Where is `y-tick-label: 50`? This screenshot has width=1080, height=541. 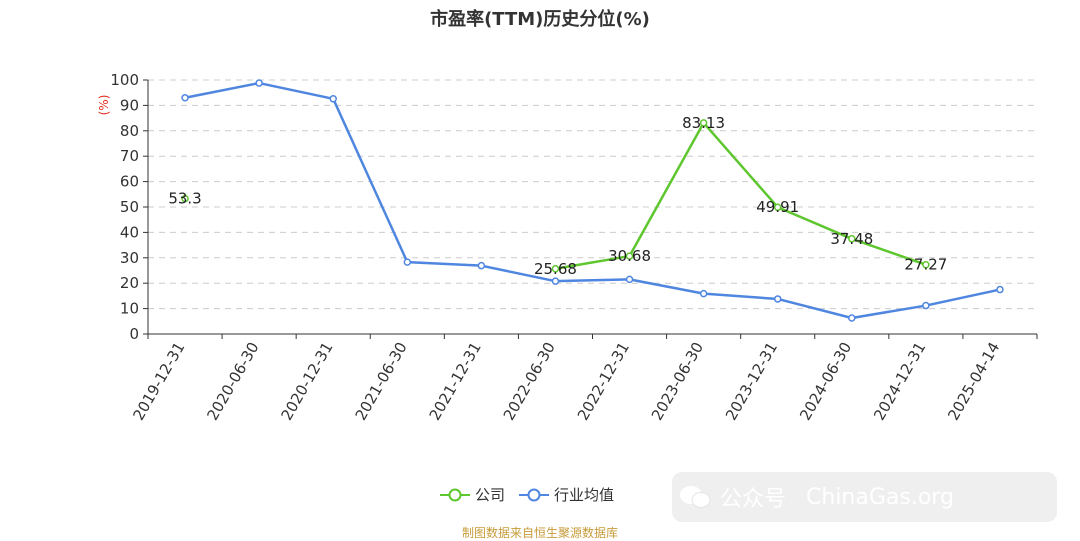 y-tick-label: 50 is located at coordinates (129, 207).